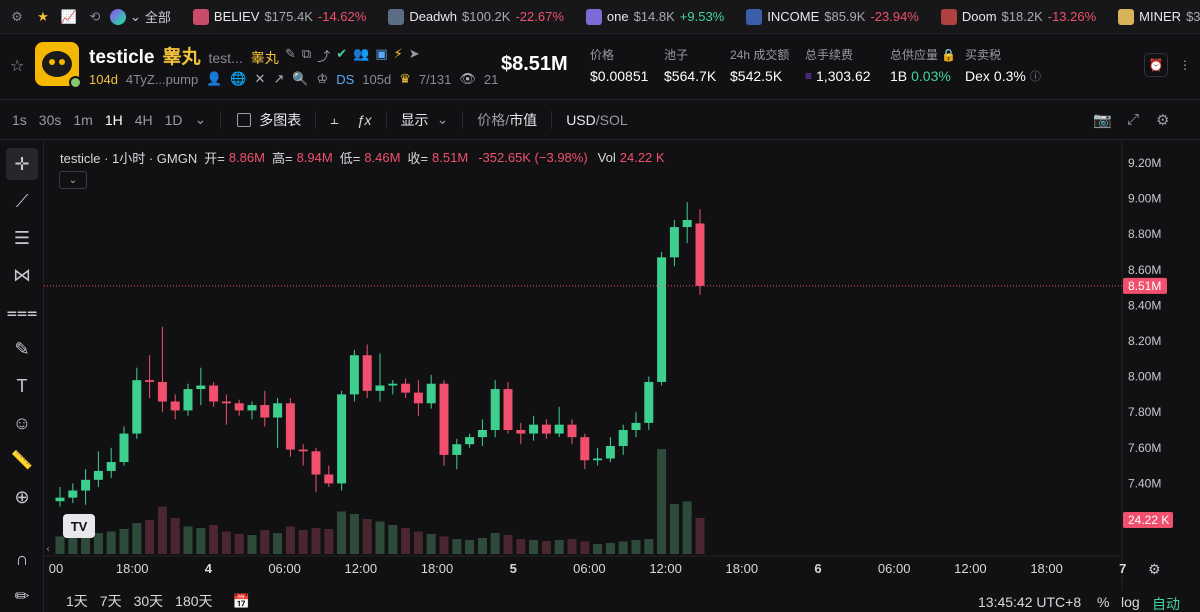 This screenshot has width=1200, height=612. I want to click on ticker-item: one $14.8K +9.53%, so click(654, 16).